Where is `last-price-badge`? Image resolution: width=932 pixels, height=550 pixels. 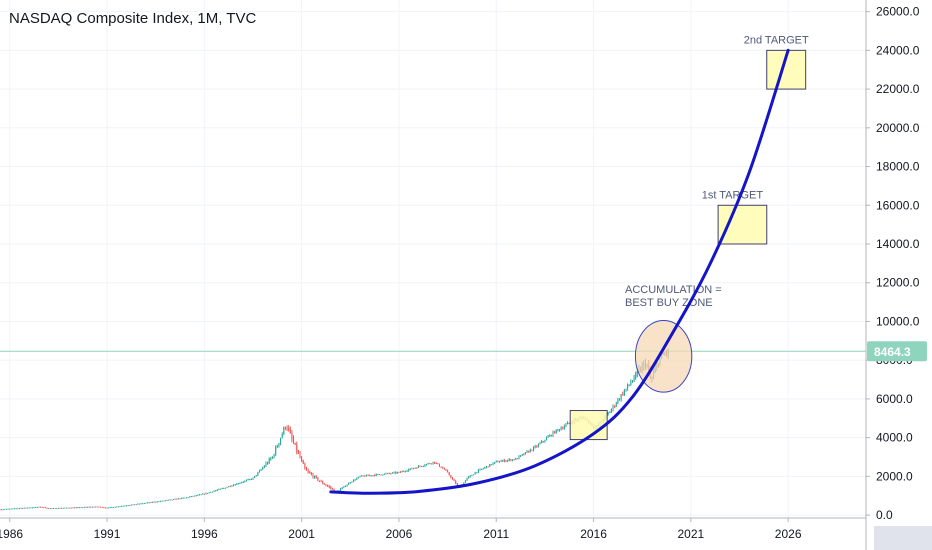
last-price-badge is located at coordinates (897, 351).